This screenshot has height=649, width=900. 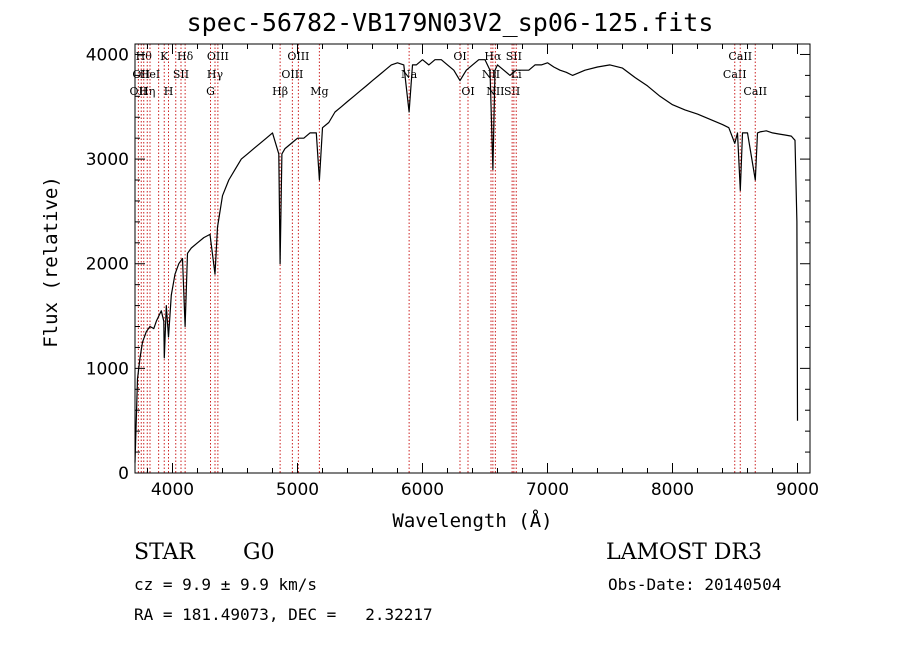 What do you see at coordinates (283, 614) in the screenshot?
I see `coordinates: RA = 181.49073, DEC = 2.32217` at bounding box center [283, 614].